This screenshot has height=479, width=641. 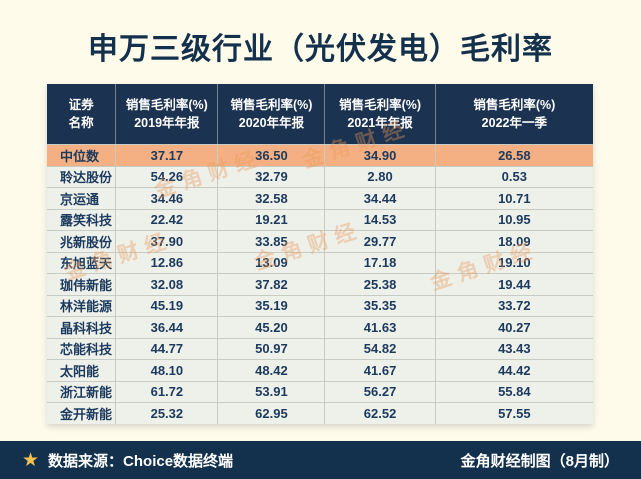 I want to click on value-cell: 48.42, so click(x=272, y=370).